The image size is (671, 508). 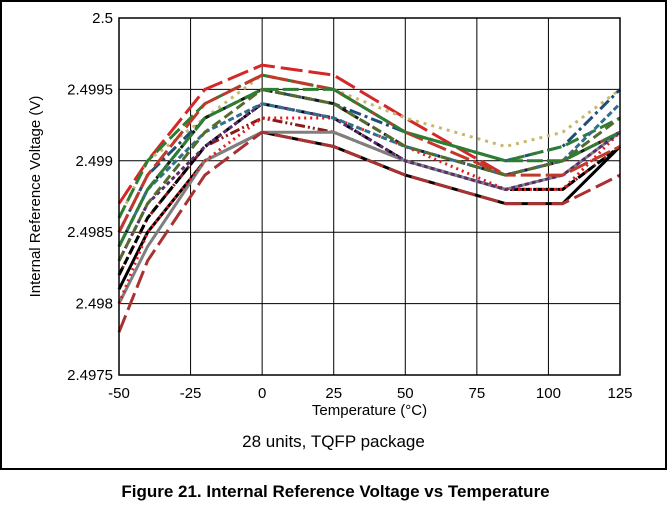 I want to click on x-tick-label: 125, so click(x=619, y=393).